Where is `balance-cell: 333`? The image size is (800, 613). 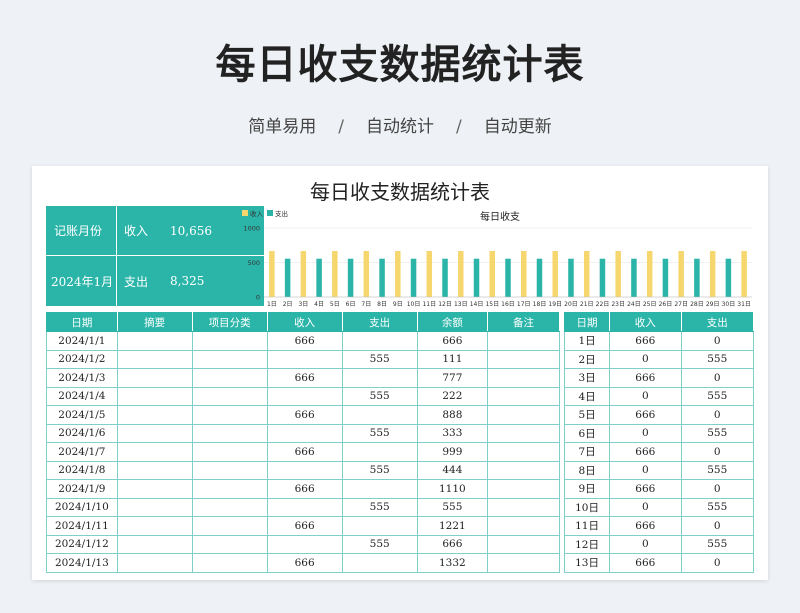
balance-cell: 333 is located at coordinates (452, 433).